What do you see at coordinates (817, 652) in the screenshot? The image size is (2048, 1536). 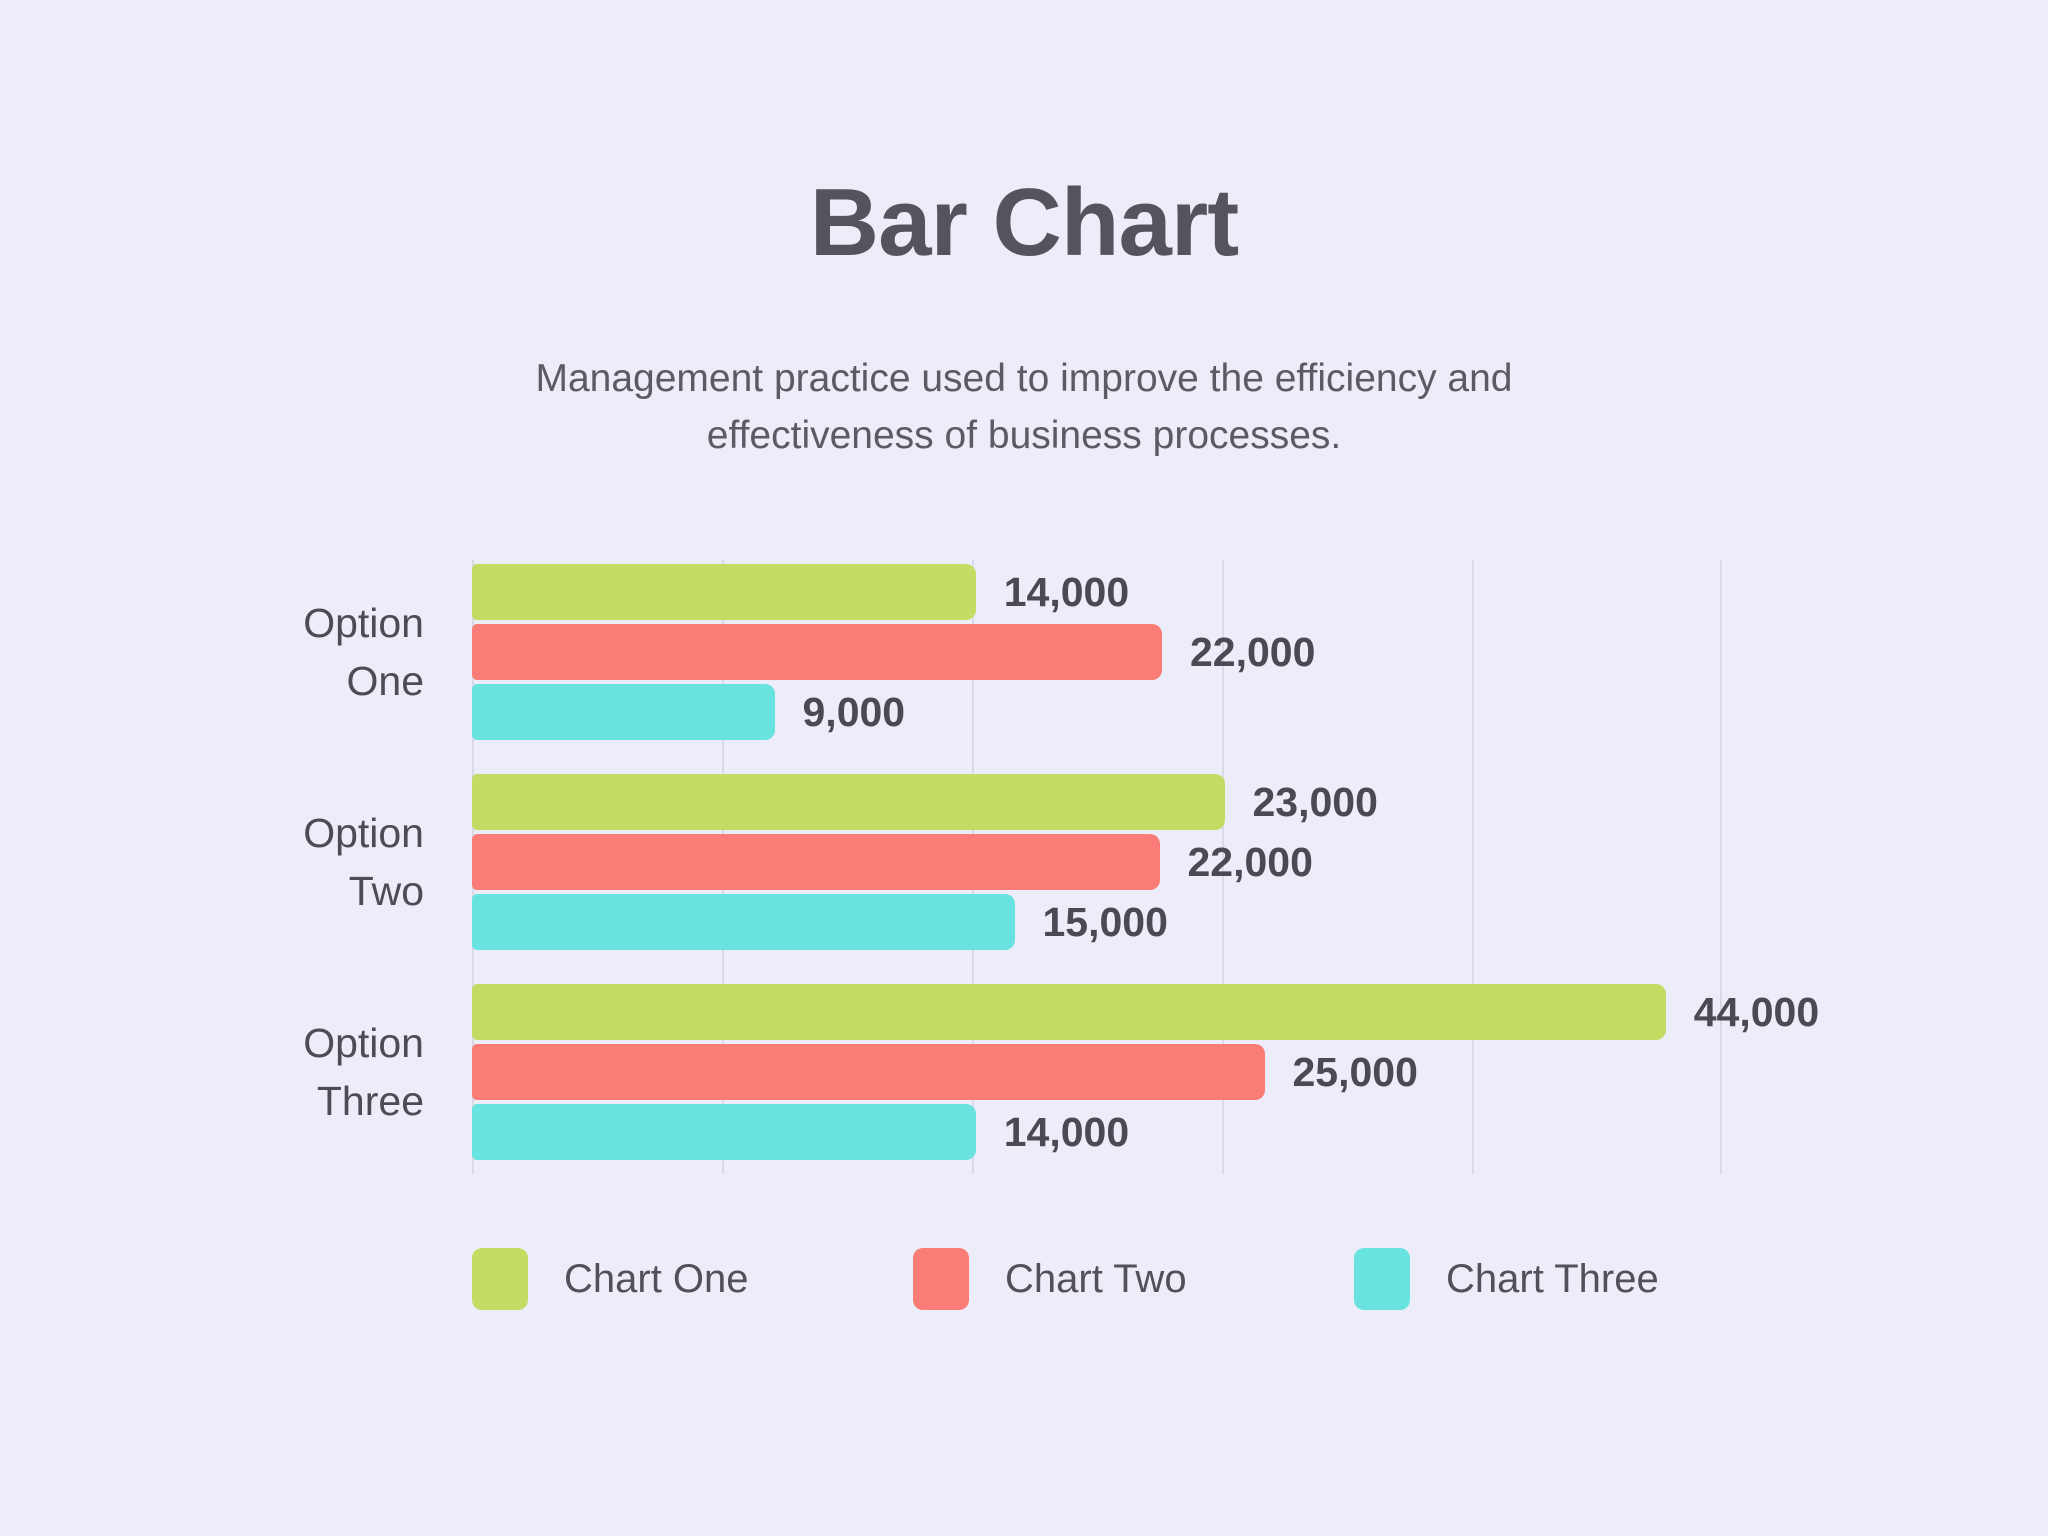 I see `bar-chart-two-option-one` at bounding box center [817, 652].